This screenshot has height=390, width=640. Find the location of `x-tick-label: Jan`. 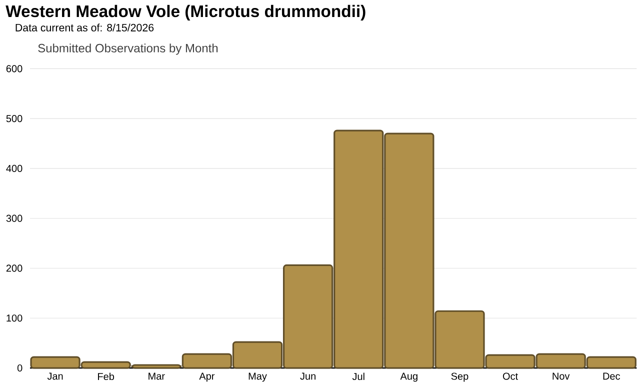

x-tick-label: Jan is located at coordinates (55, 376).